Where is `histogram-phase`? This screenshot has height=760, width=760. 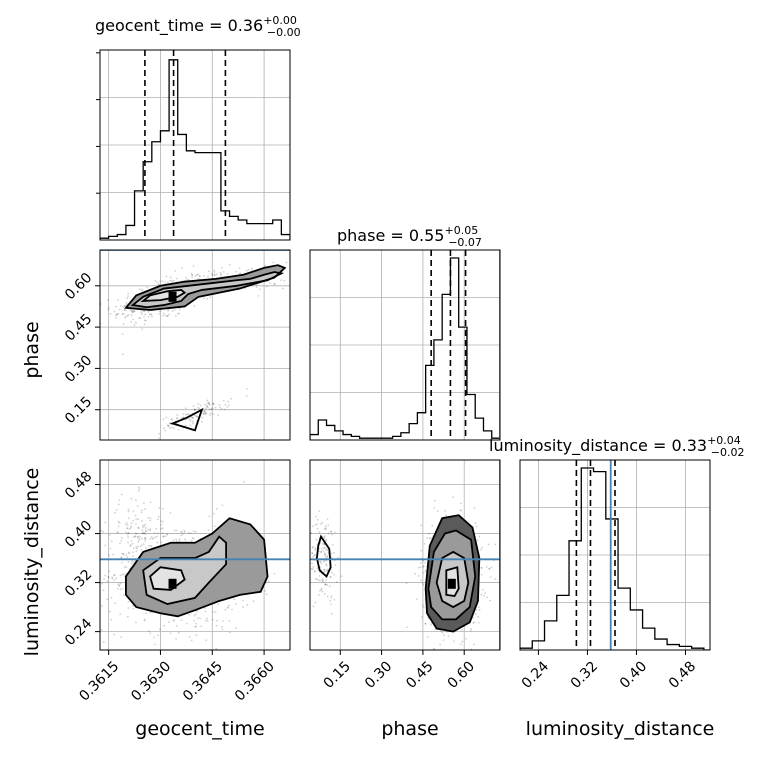
histogram-phase is located at coordinates (405, 348).